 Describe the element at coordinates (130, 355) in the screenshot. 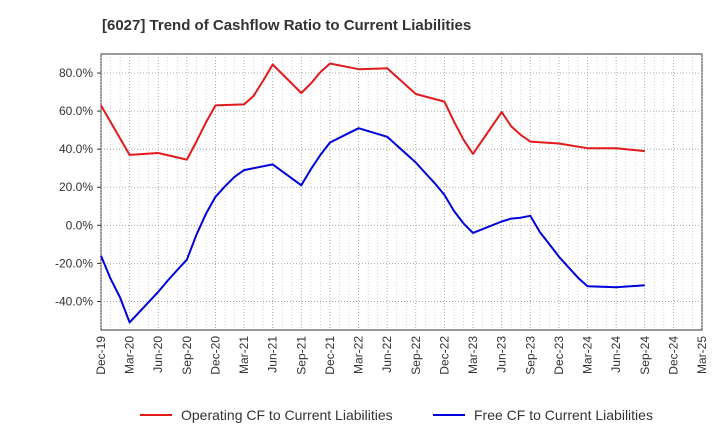

I see `x-tick-label: Mar-20` at that location.